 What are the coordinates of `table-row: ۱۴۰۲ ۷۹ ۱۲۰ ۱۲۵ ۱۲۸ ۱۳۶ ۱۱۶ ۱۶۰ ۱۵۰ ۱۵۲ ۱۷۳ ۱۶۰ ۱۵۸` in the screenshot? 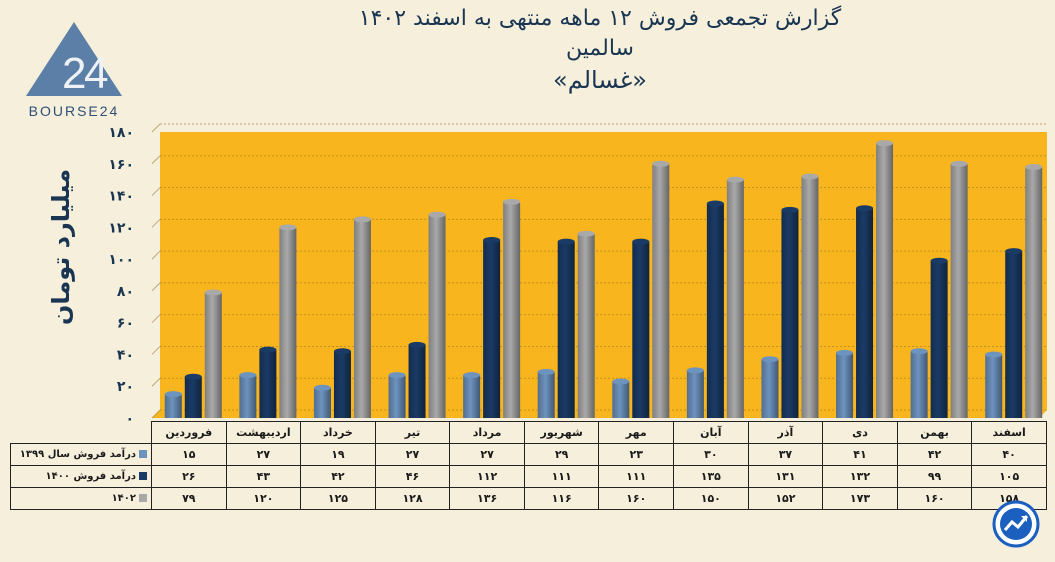 It's located at (528, 498).